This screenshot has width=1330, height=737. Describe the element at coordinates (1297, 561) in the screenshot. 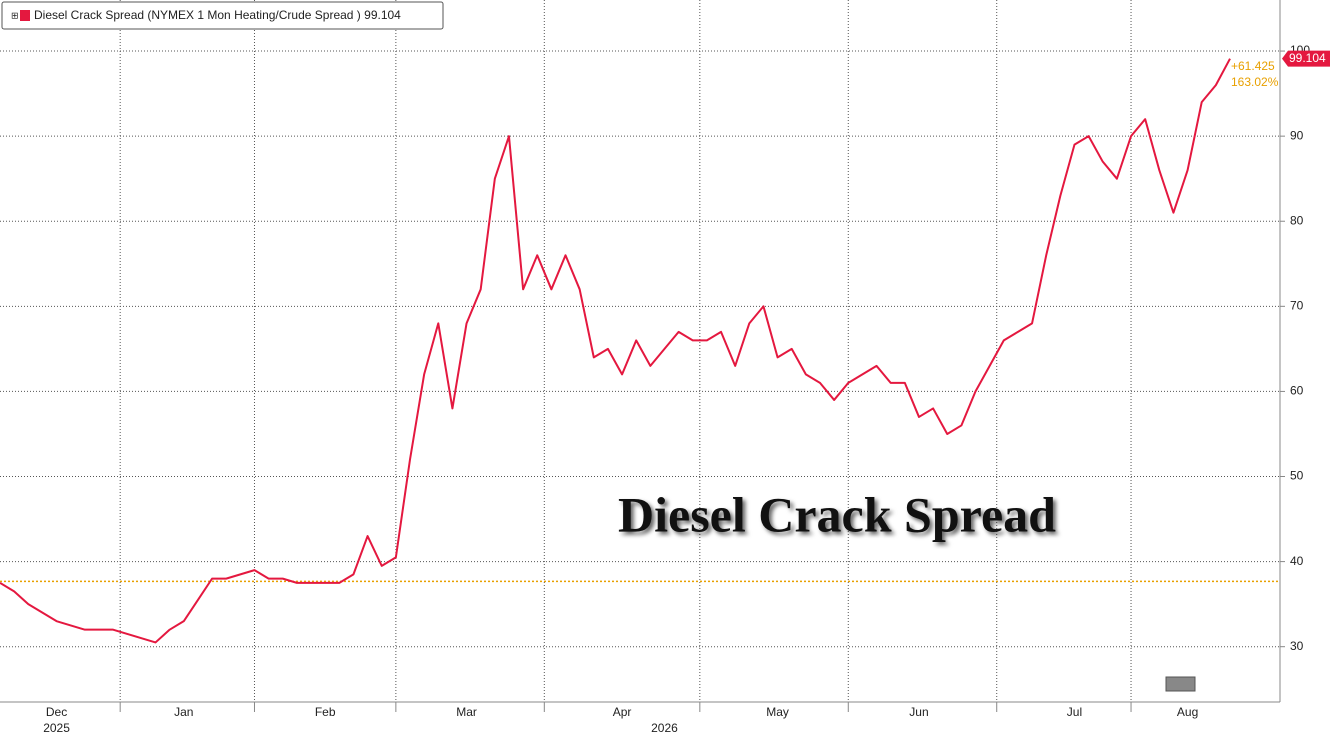

I see `y-tick-label: 40` at that location.